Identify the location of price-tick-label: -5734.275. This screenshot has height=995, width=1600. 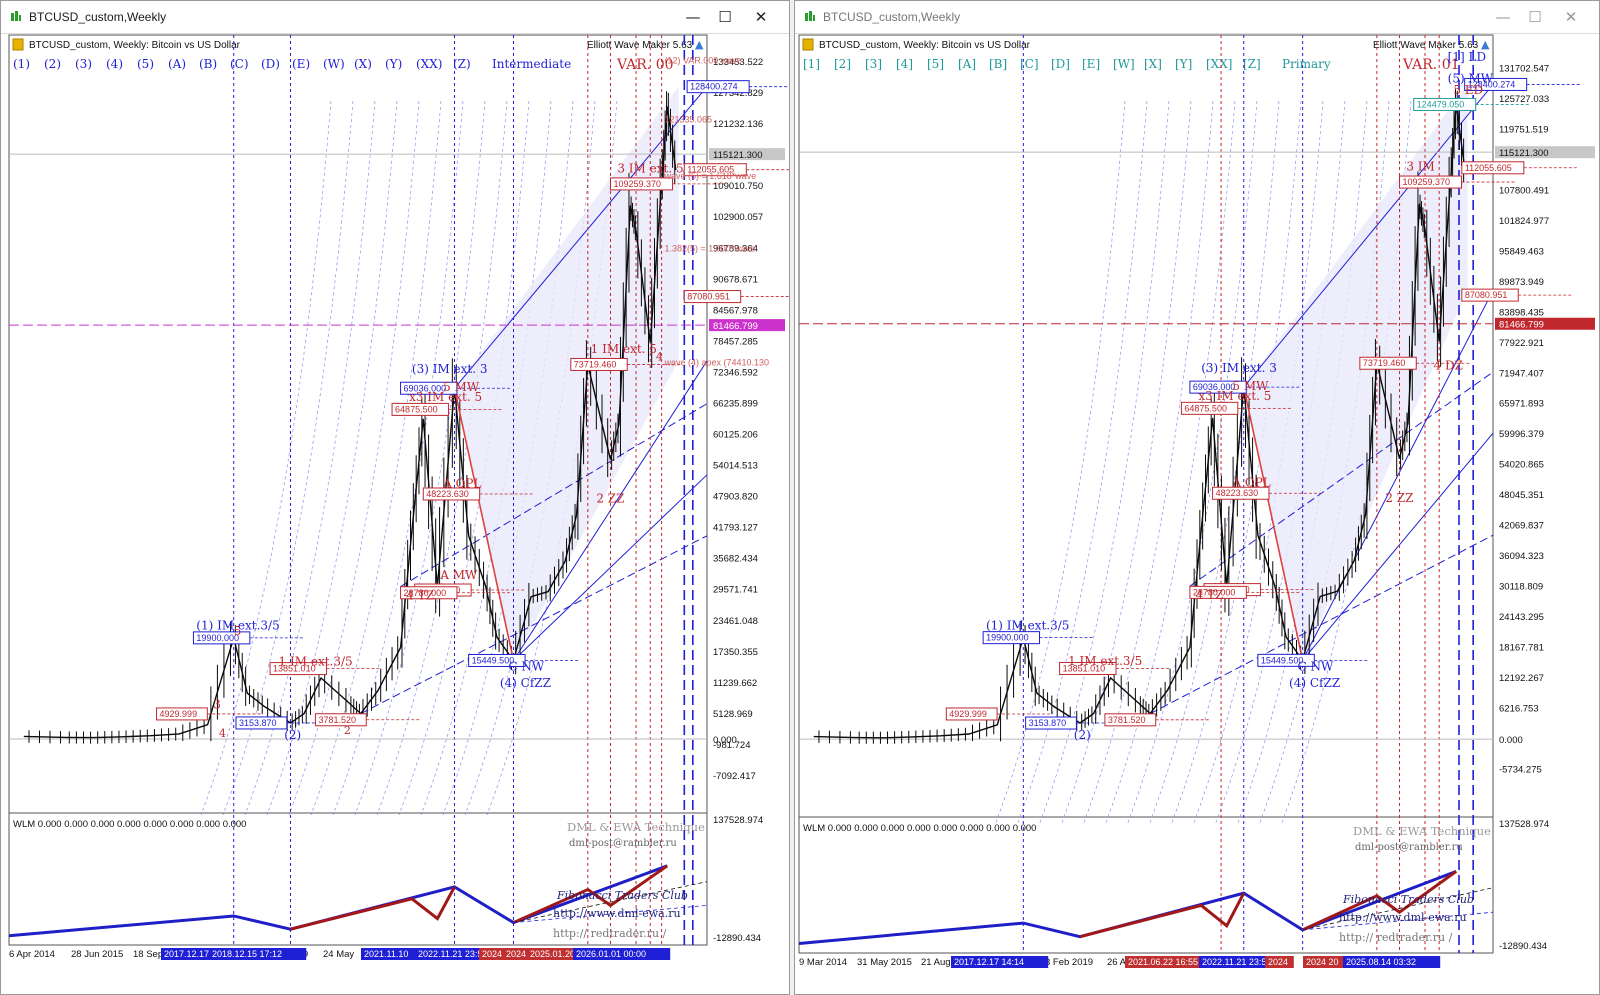
(1520, 769).